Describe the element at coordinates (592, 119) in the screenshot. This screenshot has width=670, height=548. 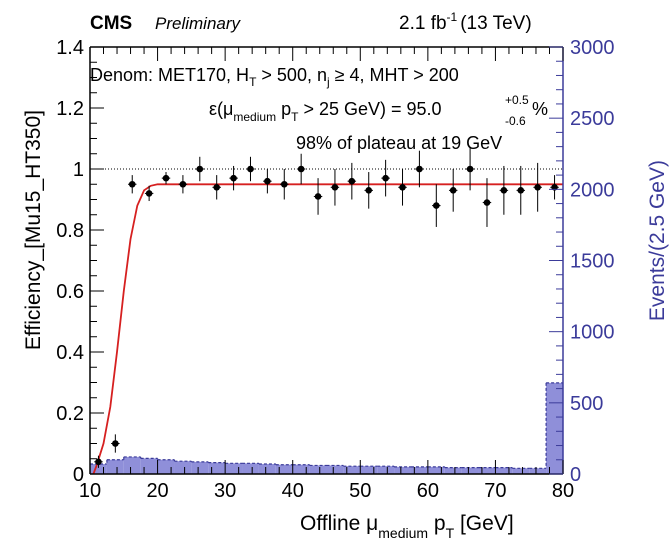
I see `y2-tick-label: 2500` at that location.